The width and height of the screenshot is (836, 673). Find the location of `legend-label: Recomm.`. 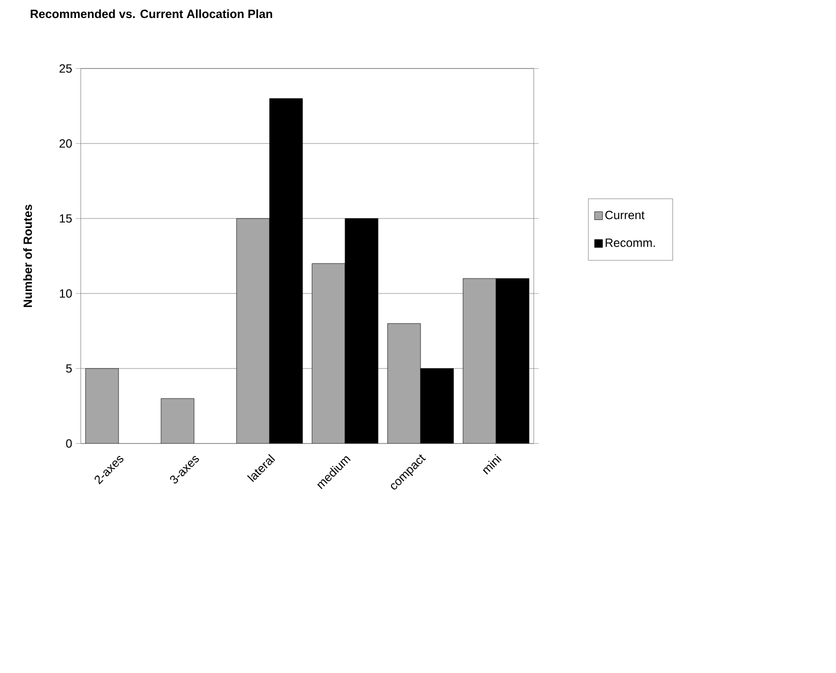

legend-label: Recomm. is located at coordinates (630, 242).